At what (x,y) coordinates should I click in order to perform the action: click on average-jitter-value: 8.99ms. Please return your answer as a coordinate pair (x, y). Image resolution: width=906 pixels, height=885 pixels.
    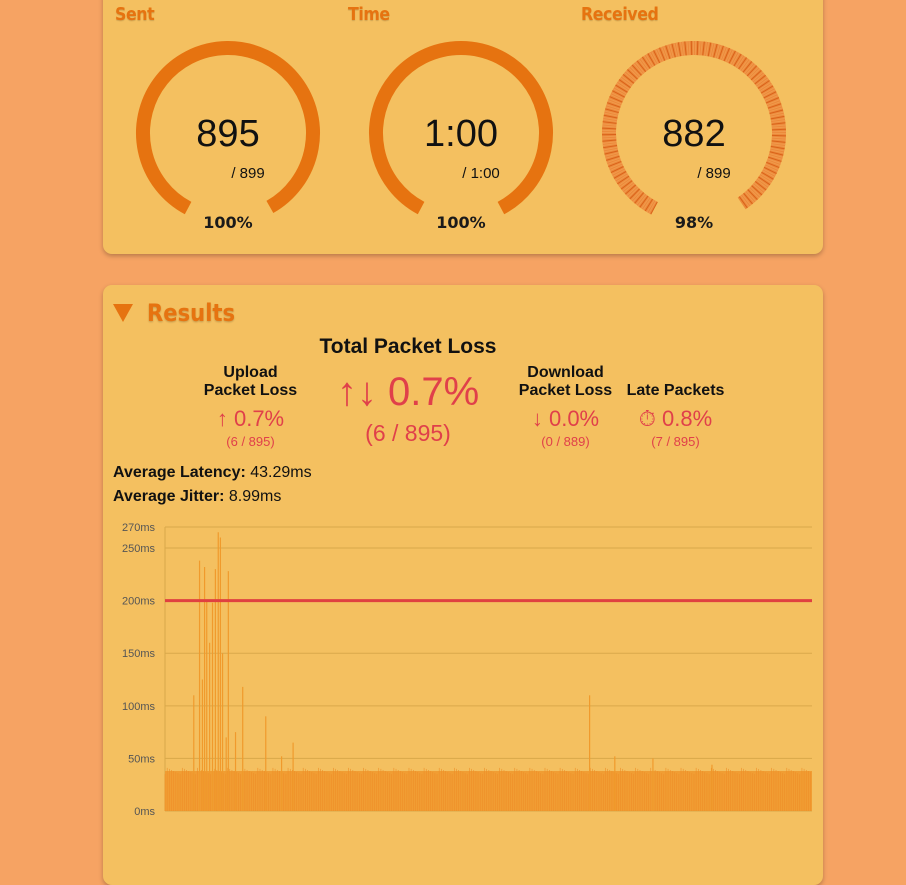
    Looking at the image, I should click on (255, 496).